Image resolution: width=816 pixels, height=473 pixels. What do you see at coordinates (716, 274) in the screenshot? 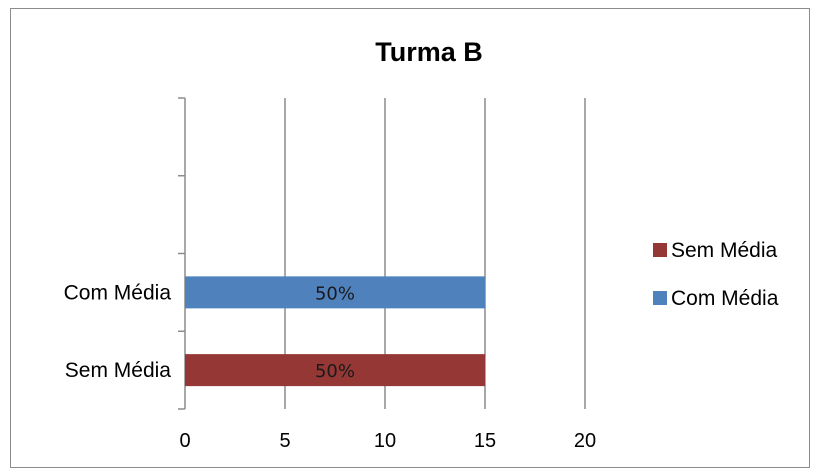
I see `legend: Sem Média Com Média` at bounding box center [716, 274].